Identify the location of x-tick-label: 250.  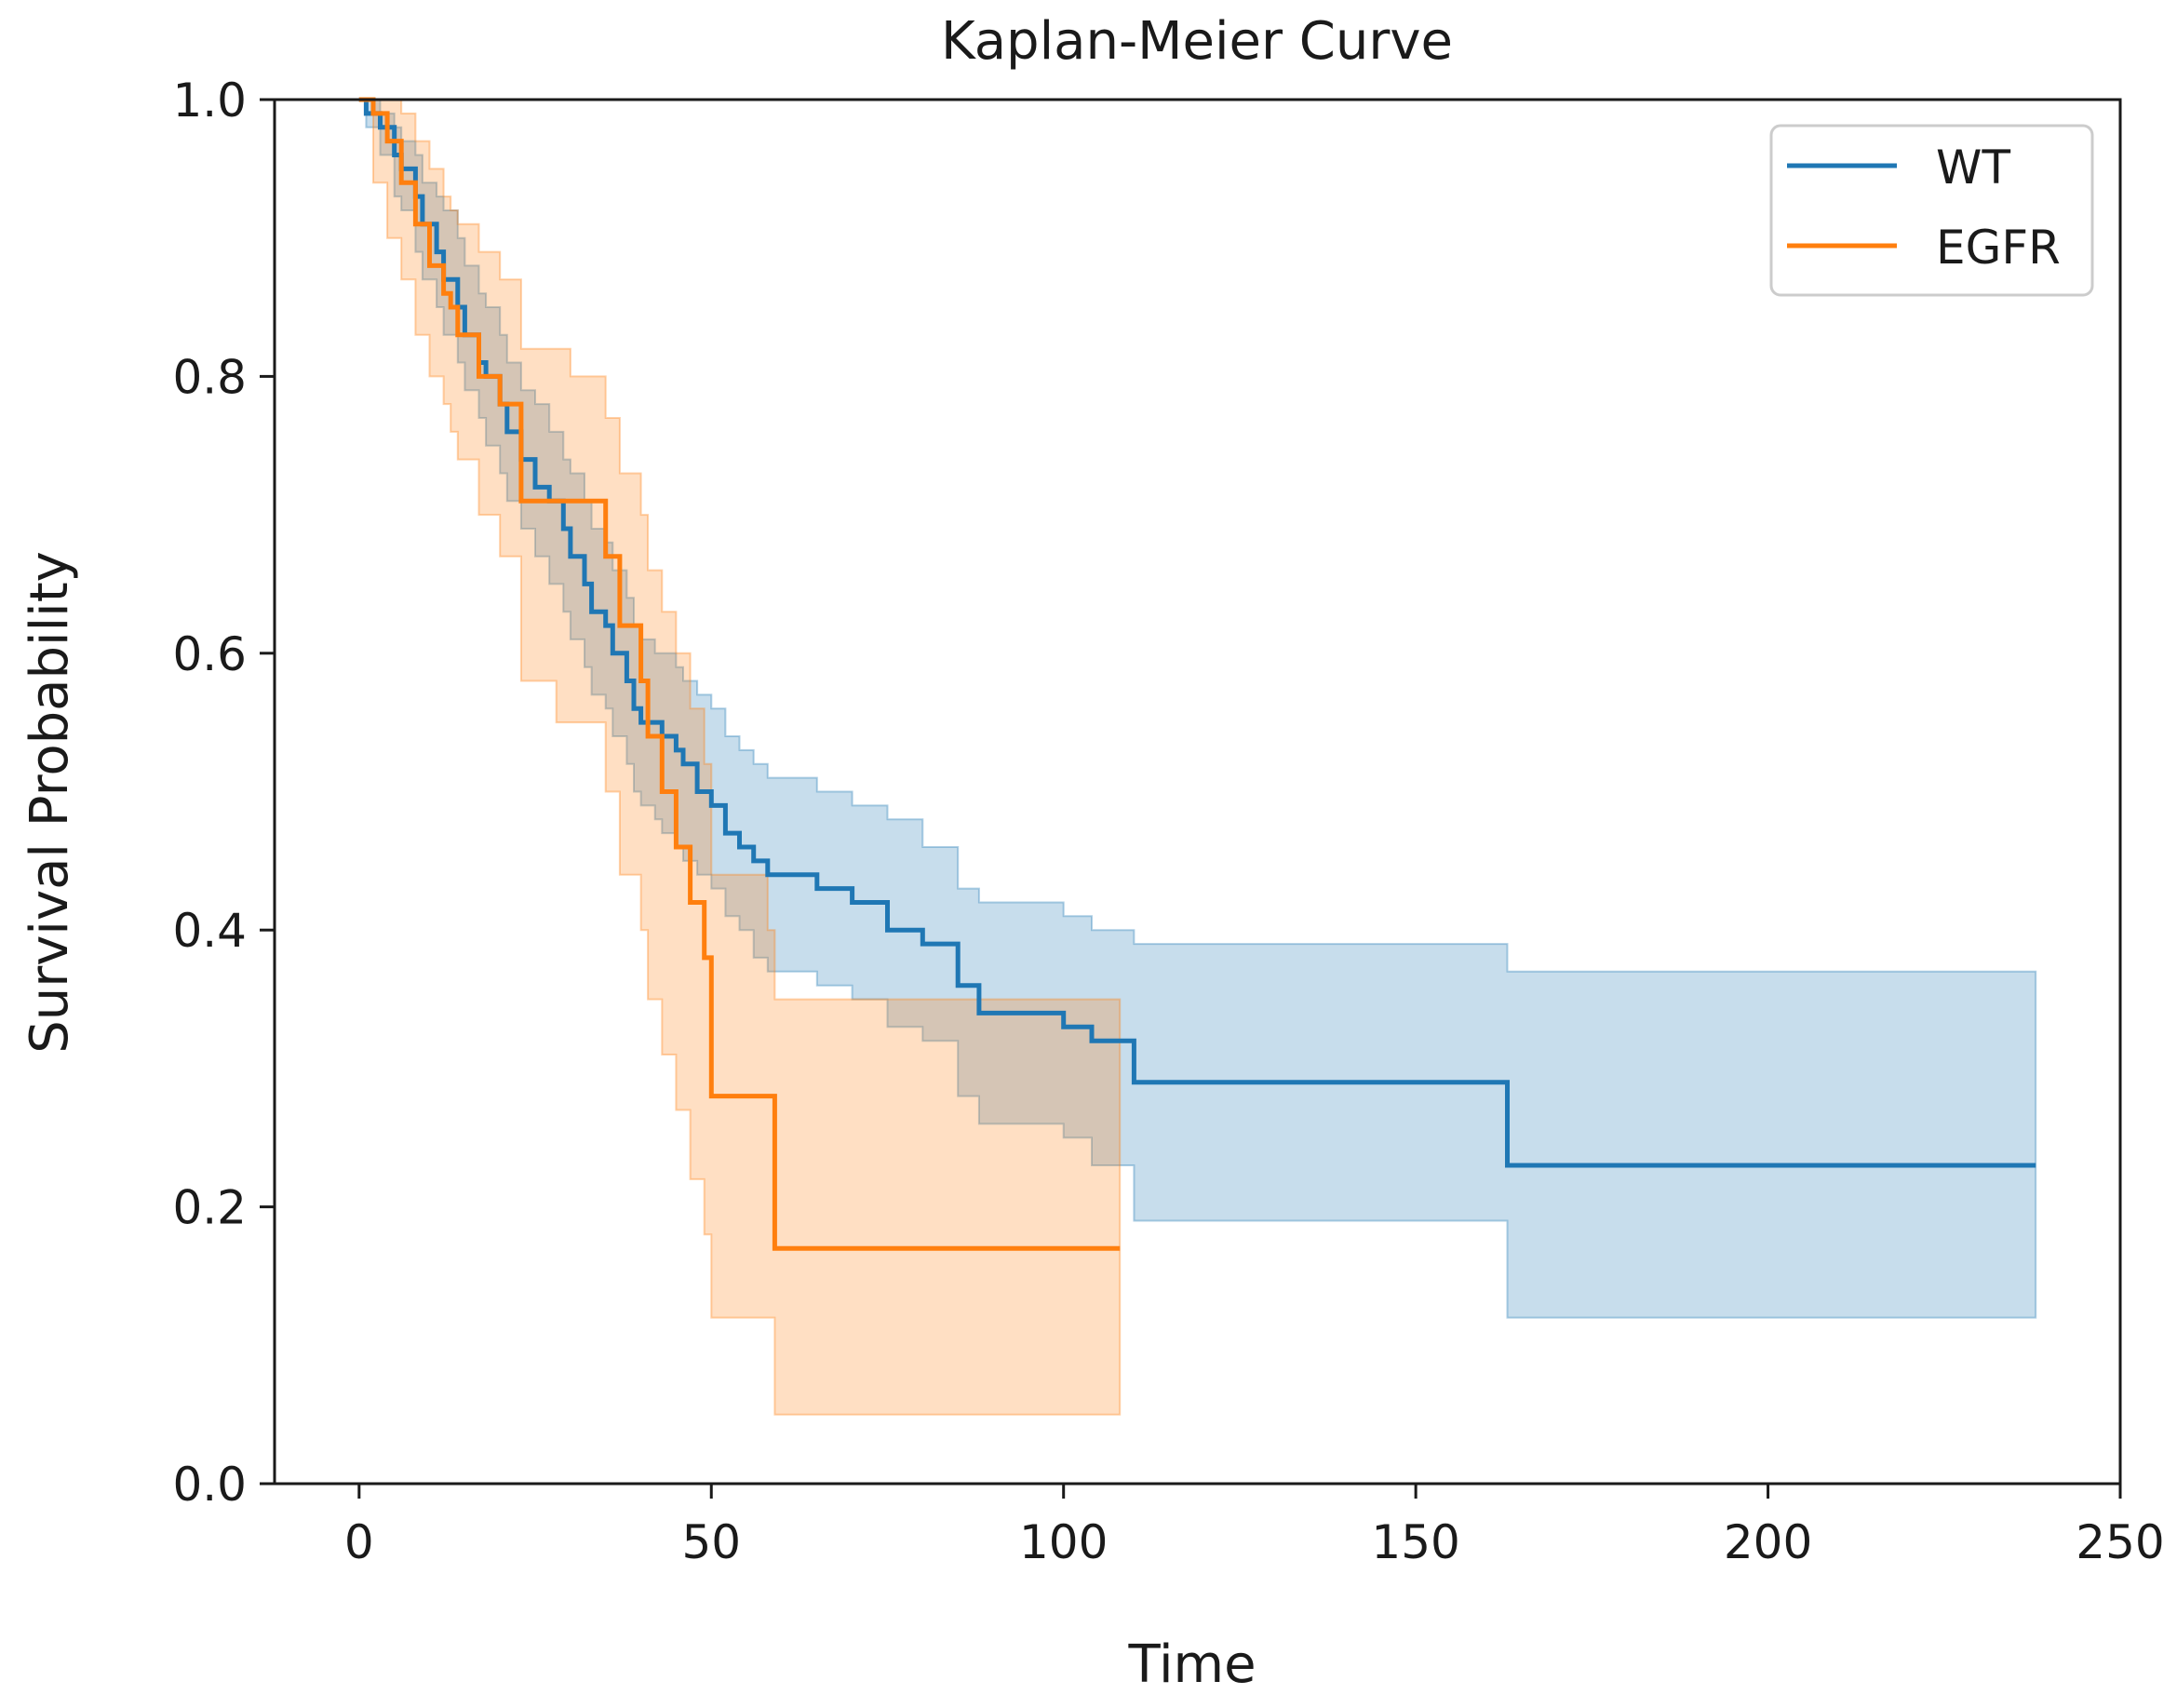
(2120, 1542).